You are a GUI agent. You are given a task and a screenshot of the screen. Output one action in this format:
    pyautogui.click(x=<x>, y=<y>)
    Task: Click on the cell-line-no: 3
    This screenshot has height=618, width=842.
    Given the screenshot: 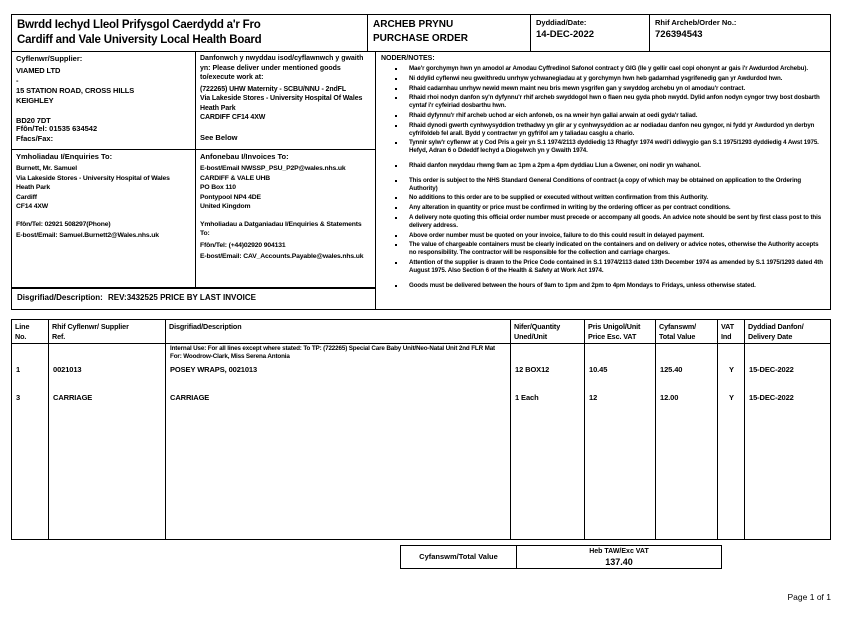 What is the action you would take?
    pyautogui.click(x=18, y=397)
    